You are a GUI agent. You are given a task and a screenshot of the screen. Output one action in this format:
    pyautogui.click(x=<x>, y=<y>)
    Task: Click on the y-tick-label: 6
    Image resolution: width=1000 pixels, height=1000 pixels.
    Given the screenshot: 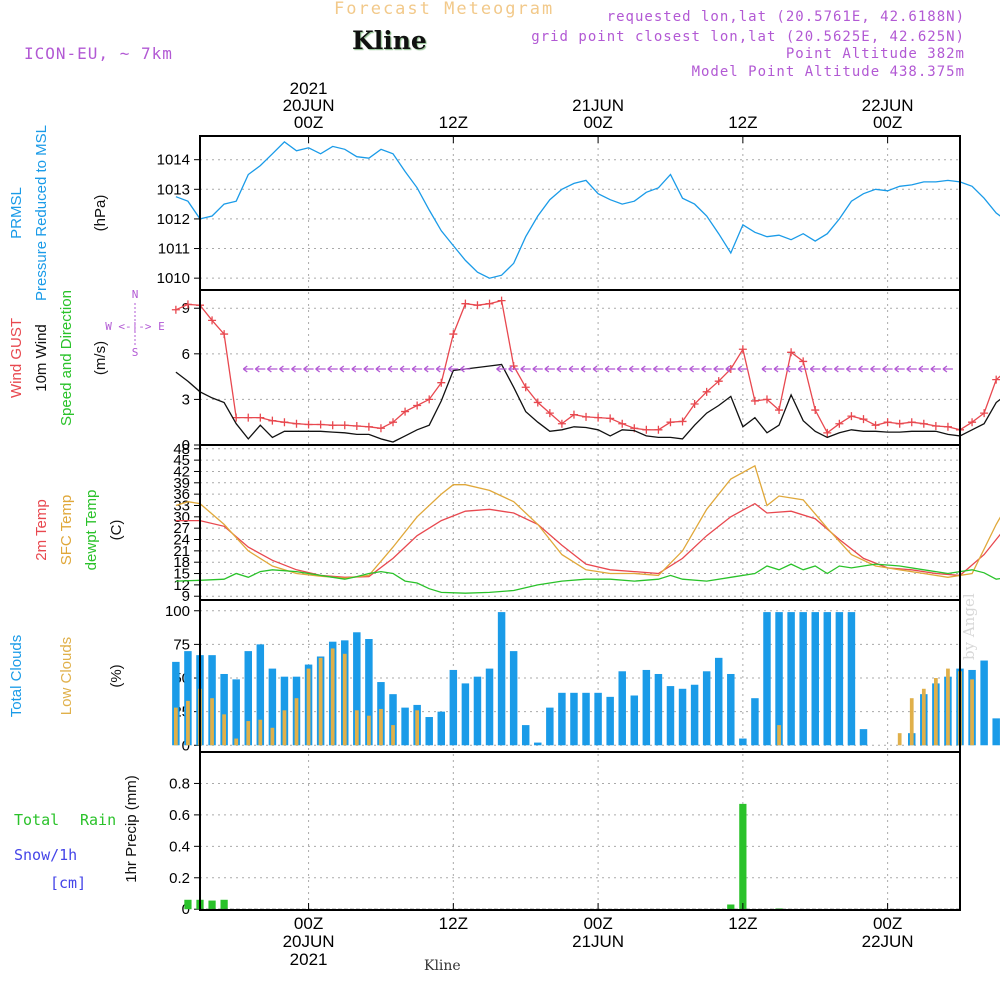 What is the action you would take?
    pyautogui.click(x=186, y=354)
    